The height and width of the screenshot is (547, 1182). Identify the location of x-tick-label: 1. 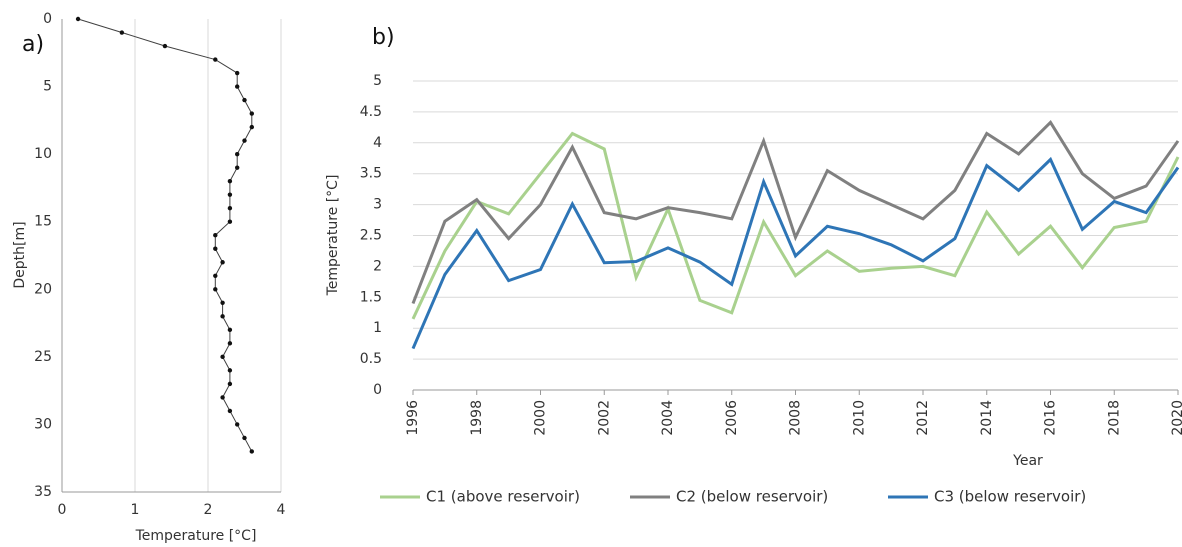
(135, 510).